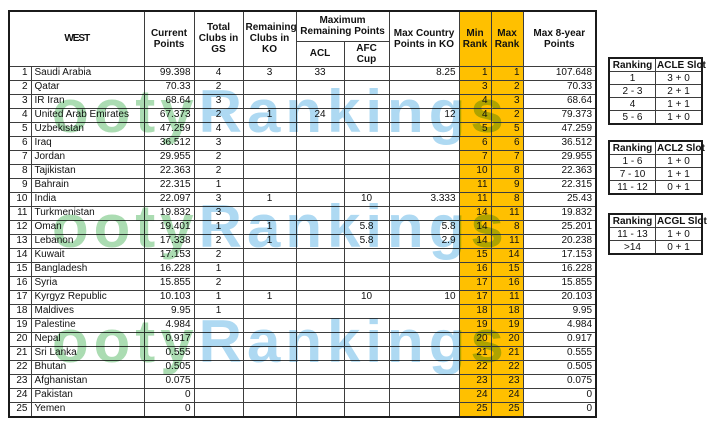  Describe the element at coordinates (475, 297) in the screenshot. I see `cell-min-rank: 17` at that location.